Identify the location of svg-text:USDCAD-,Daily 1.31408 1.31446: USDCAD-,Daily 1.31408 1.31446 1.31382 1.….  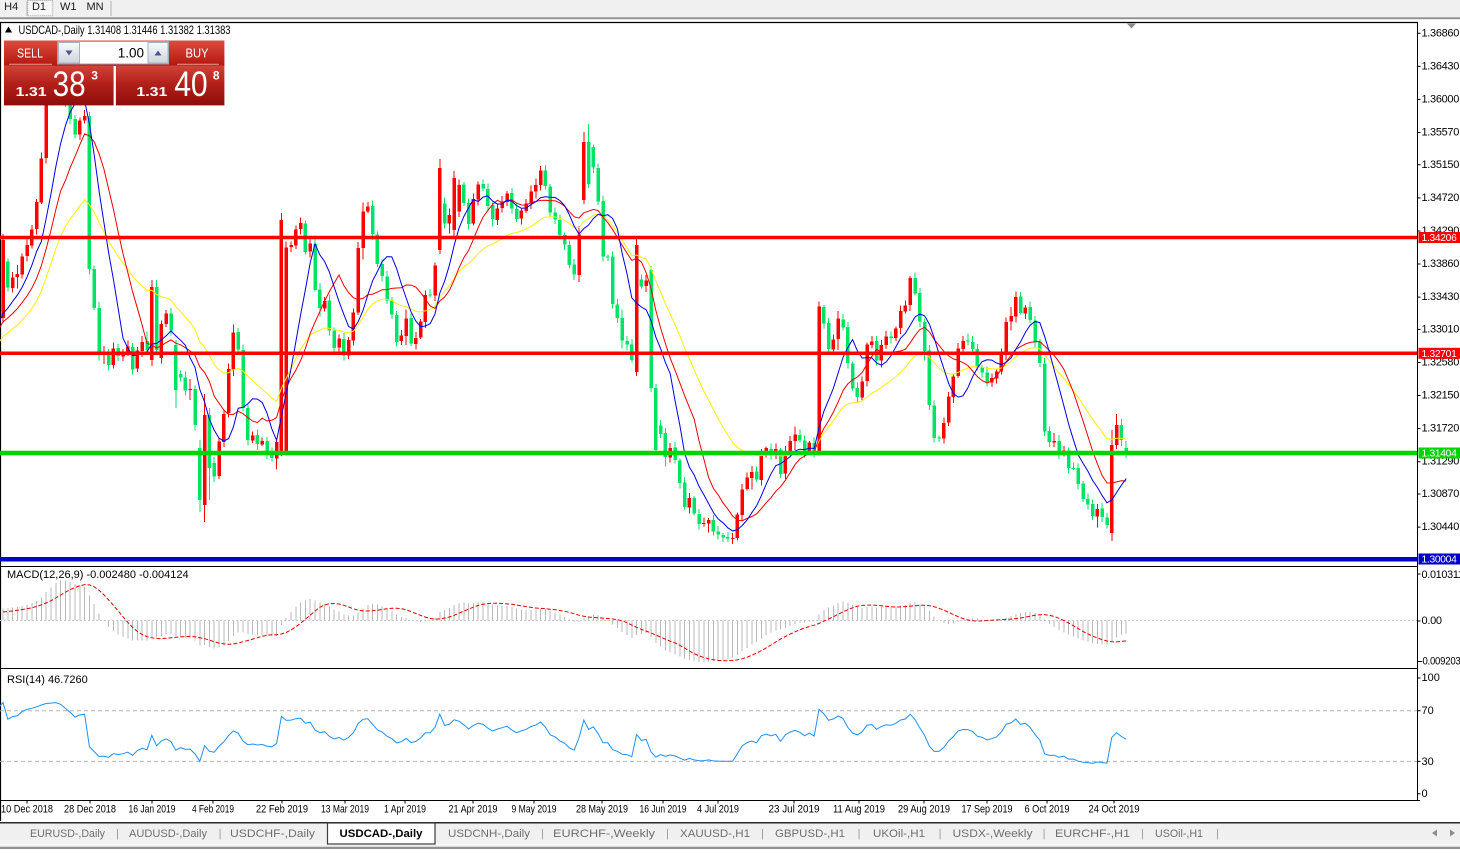
(125, 30).